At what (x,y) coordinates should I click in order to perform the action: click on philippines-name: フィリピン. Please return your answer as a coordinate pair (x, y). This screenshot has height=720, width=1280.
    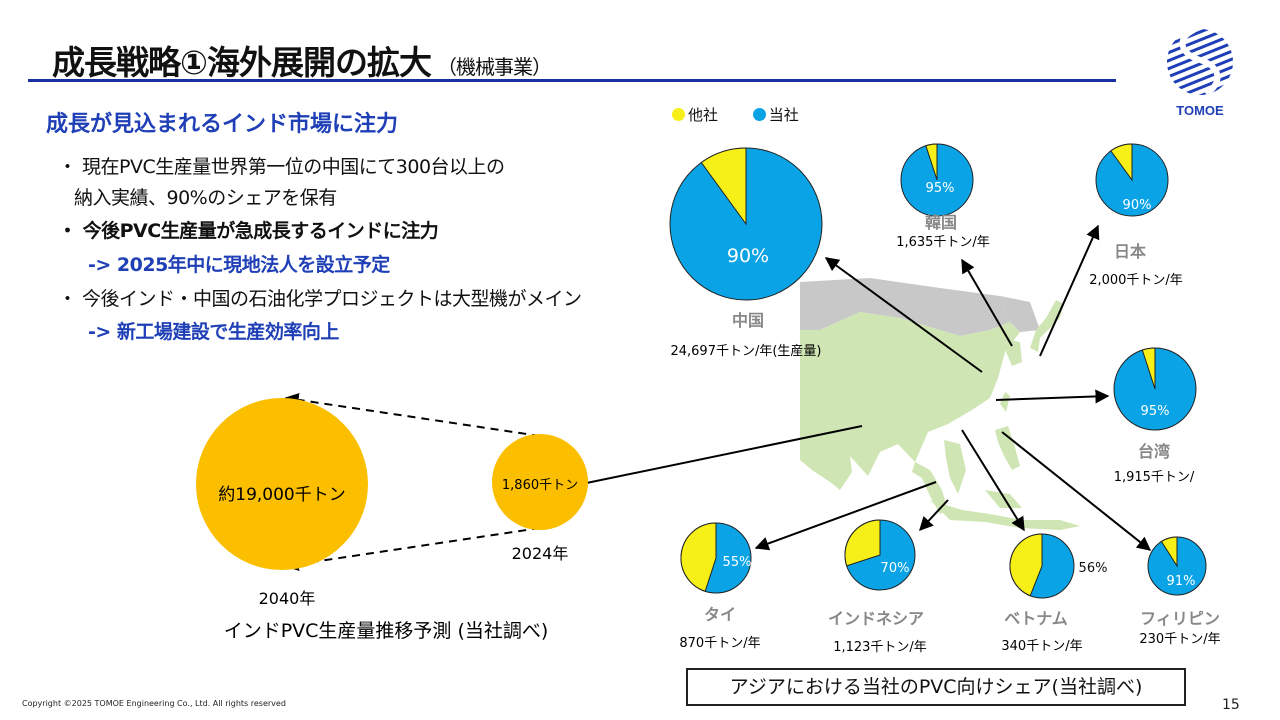
    Looking at the image, I should click on (1180, 618).